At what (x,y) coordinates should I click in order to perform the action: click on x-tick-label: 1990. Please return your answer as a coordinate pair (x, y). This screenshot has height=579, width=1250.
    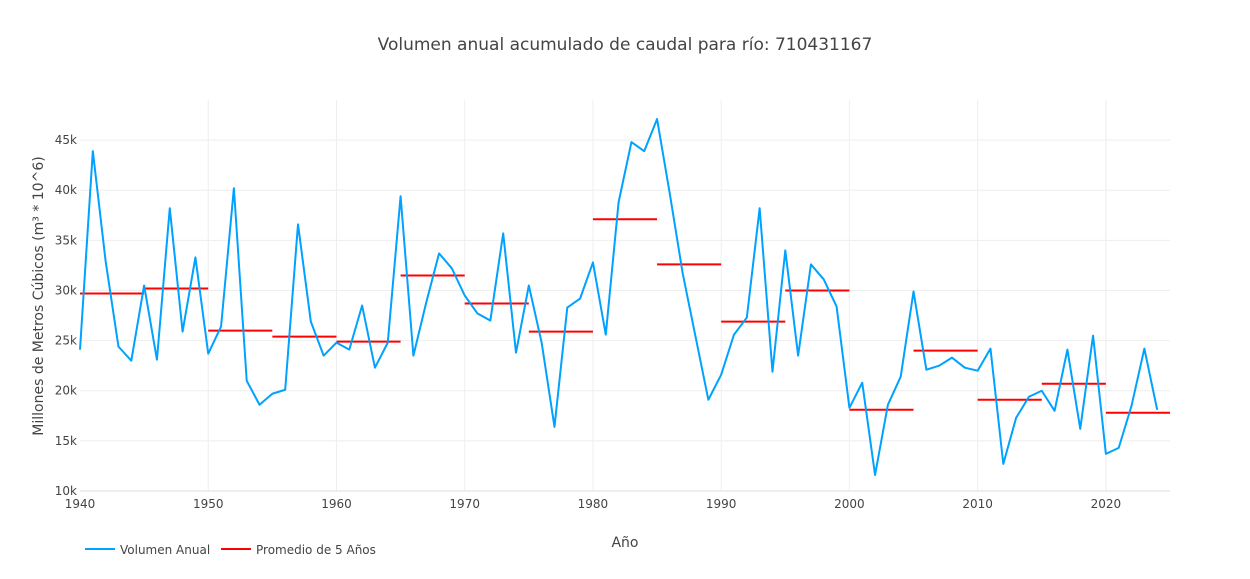
    Looking at the image, I should click on (721, 504).